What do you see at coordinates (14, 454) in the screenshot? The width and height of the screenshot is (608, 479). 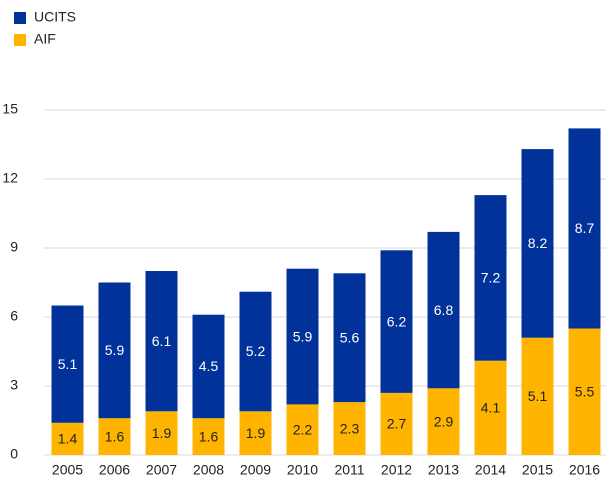 I see `y-tick-label: 0` at bounding box center [14, 454].